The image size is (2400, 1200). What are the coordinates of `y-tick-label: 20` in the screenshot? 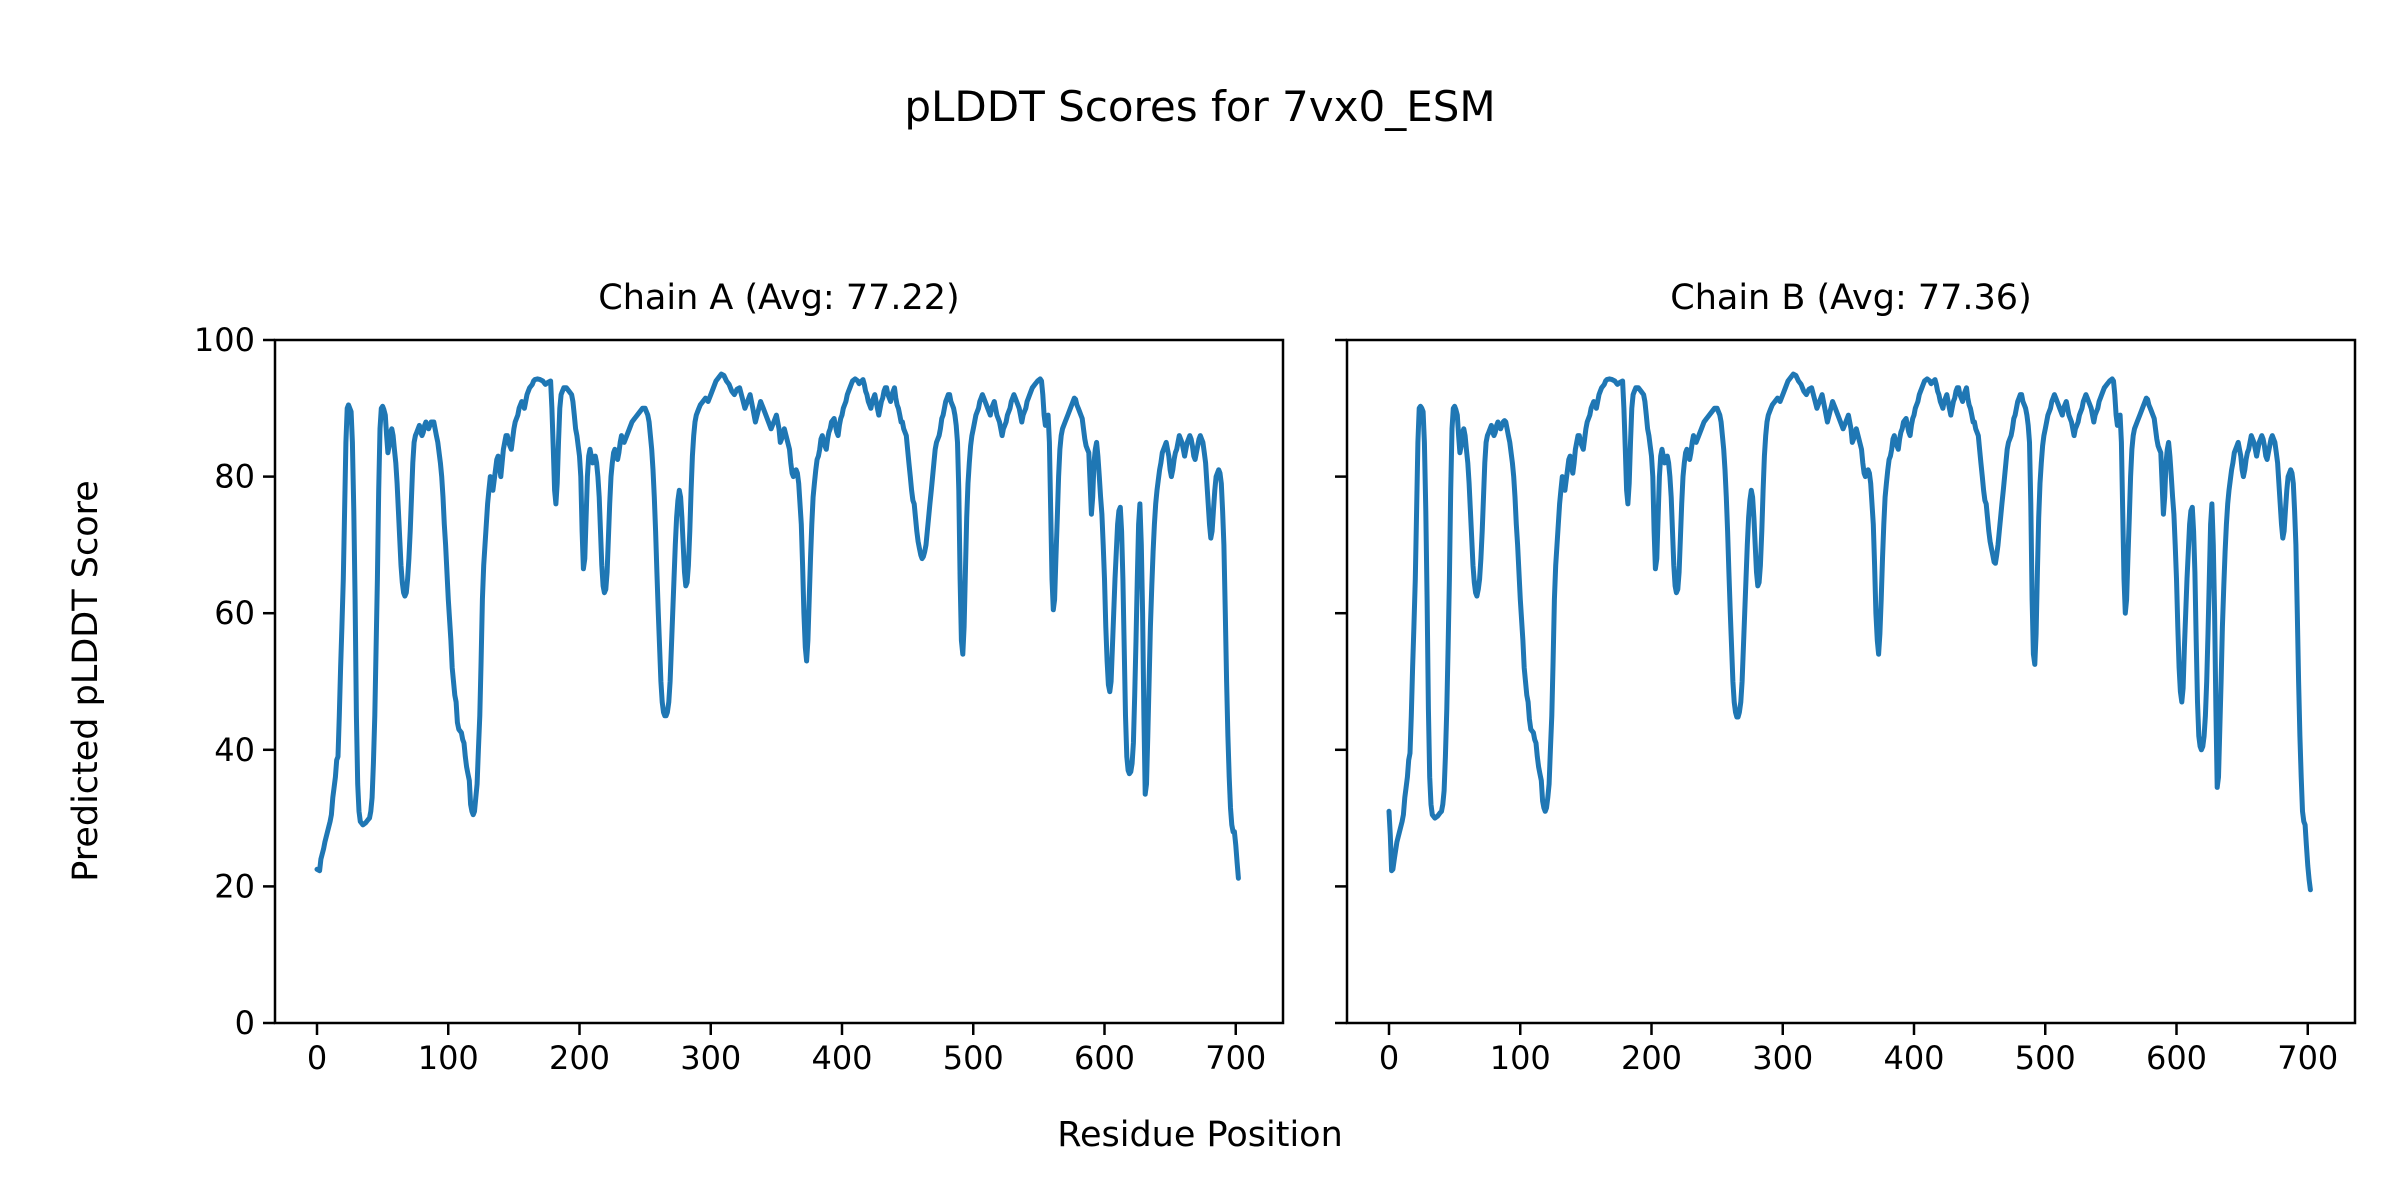 It's located at (234, 886).